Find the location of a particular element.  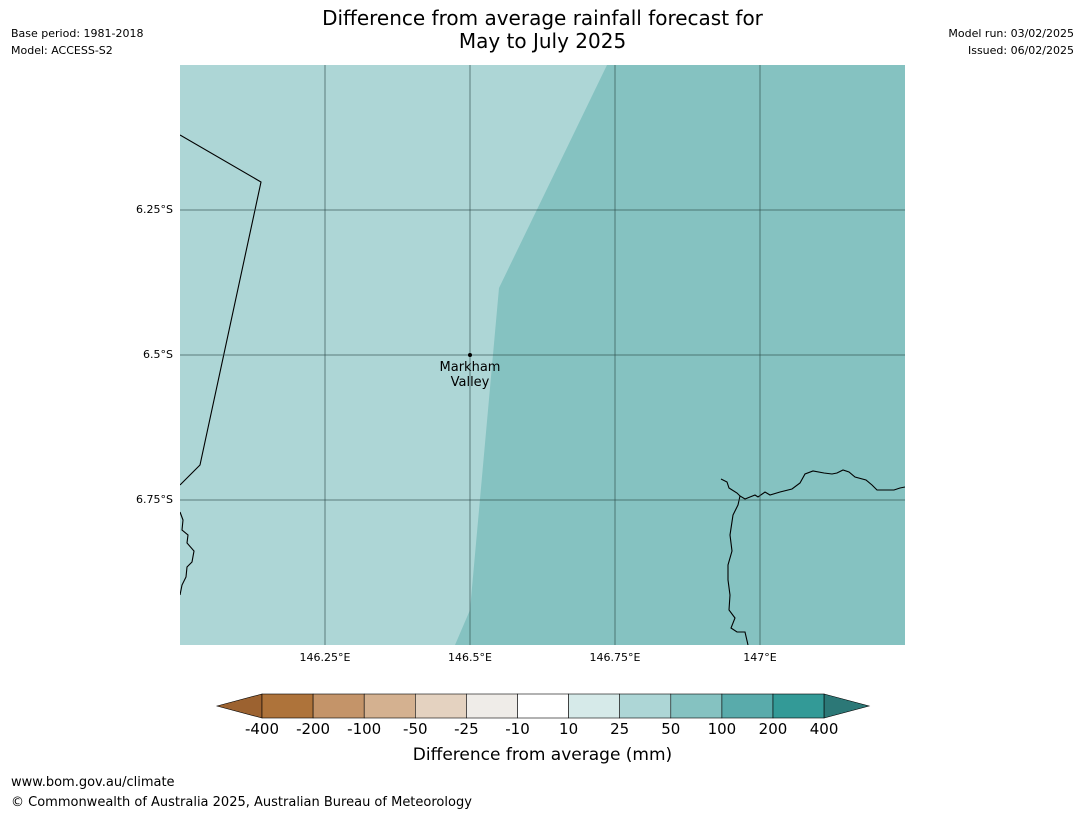

footer-url: www.bom.gov.au/climate is located at coordinates (93, 782).